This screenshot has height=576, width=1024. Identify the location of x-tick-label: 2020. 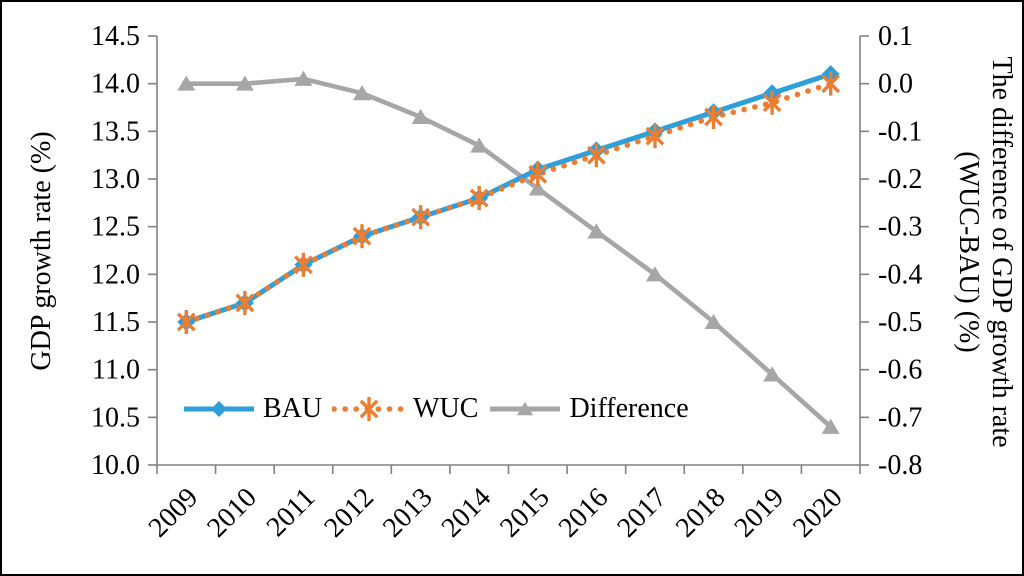
(818, 513).